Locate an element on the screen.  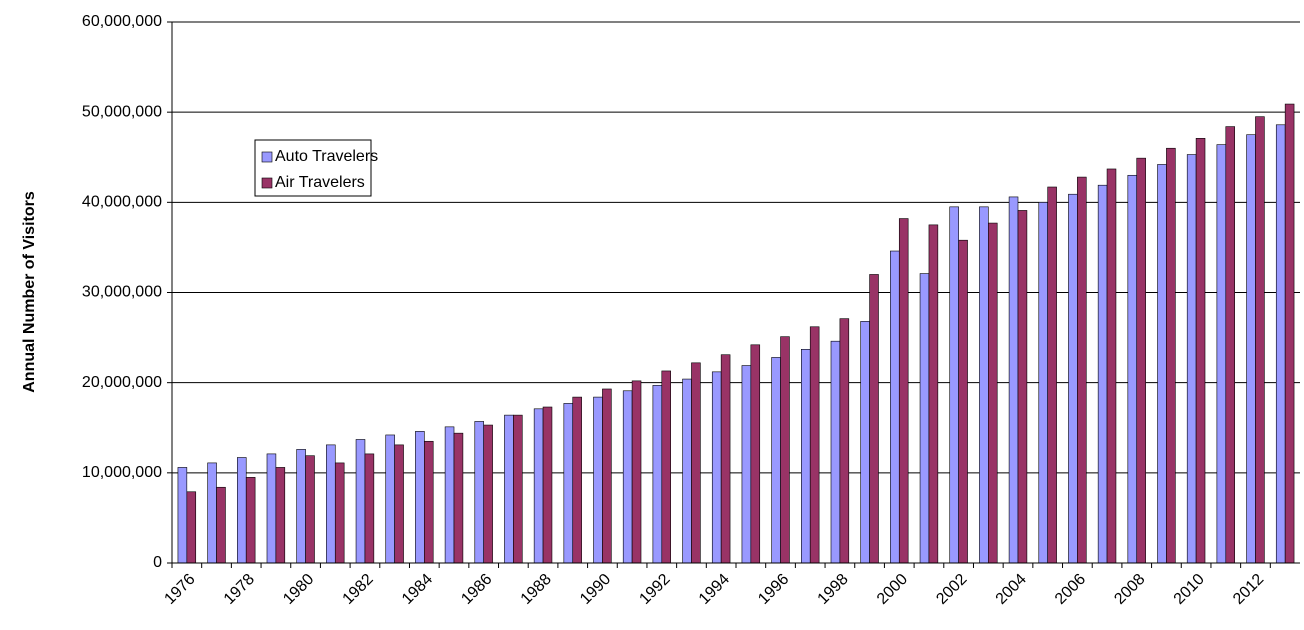
x-tick-label: 2006 is located at coordinates (1070, 589).